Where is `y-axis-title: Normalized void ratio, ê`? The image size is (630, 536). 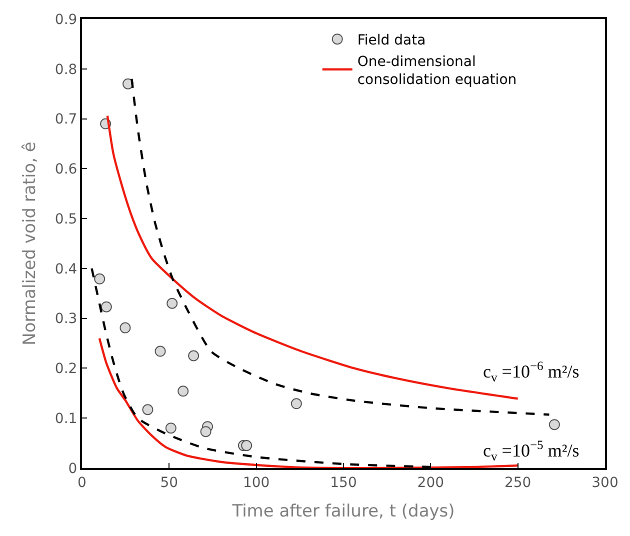
y-axis-title: Normalized void ratio, ê is located at coordinates (30, 244).